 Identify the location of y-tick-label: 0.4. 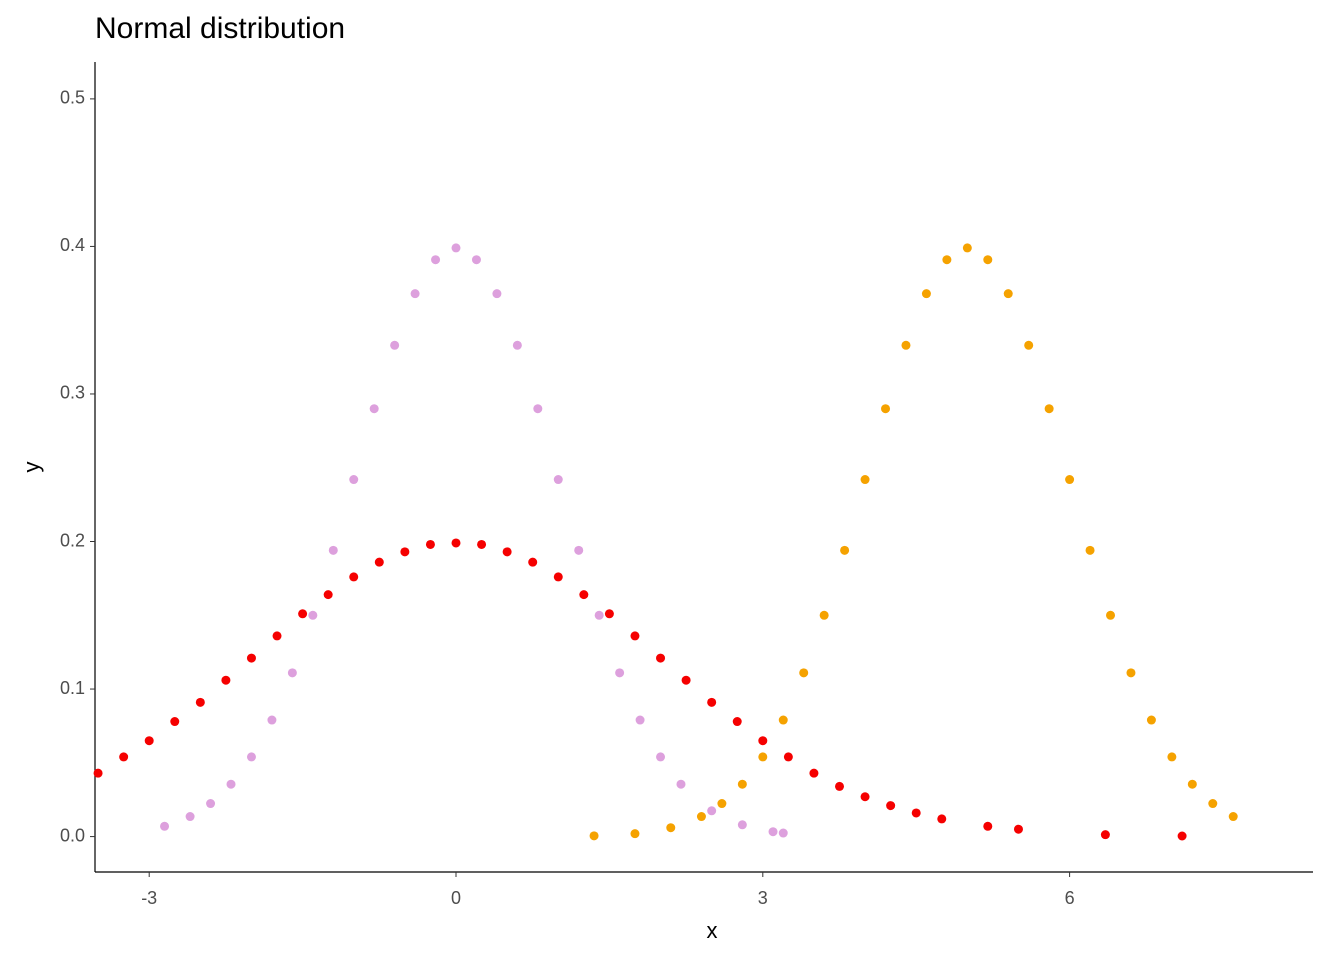
(72, 245).